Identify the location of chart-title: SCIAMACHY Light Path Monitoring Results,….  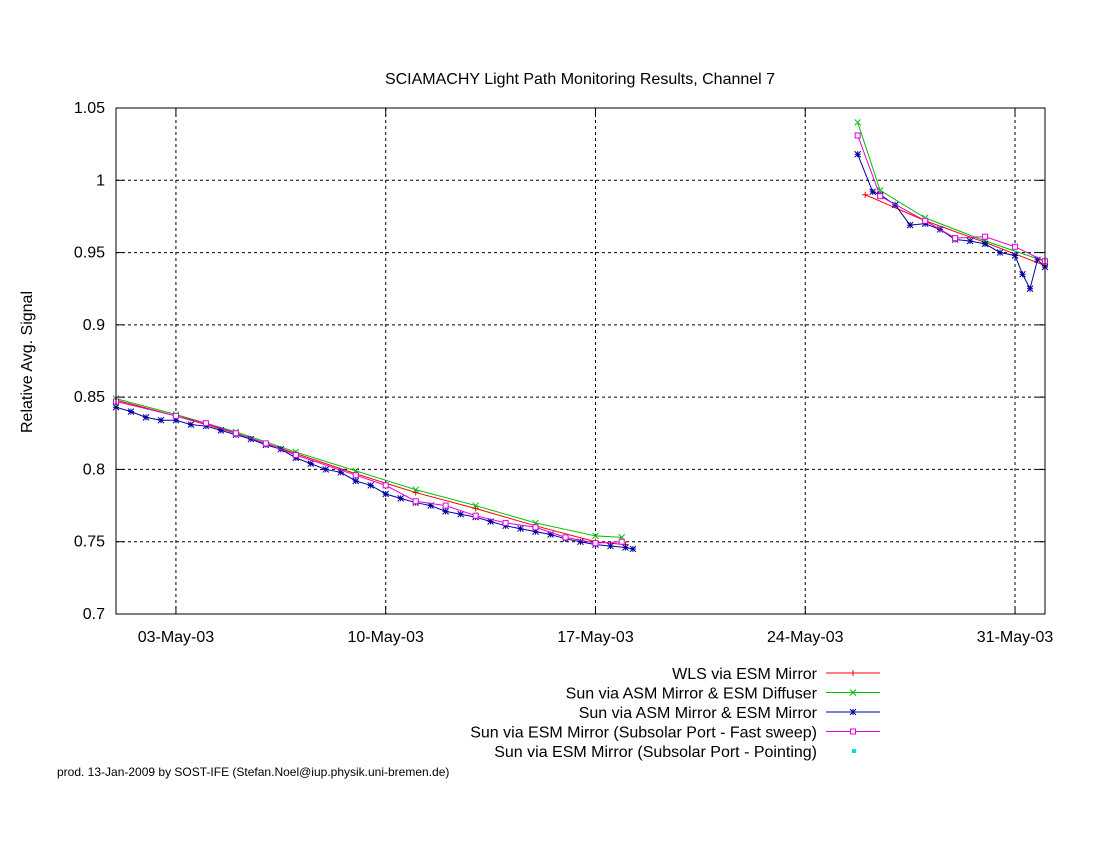
(580, 79).